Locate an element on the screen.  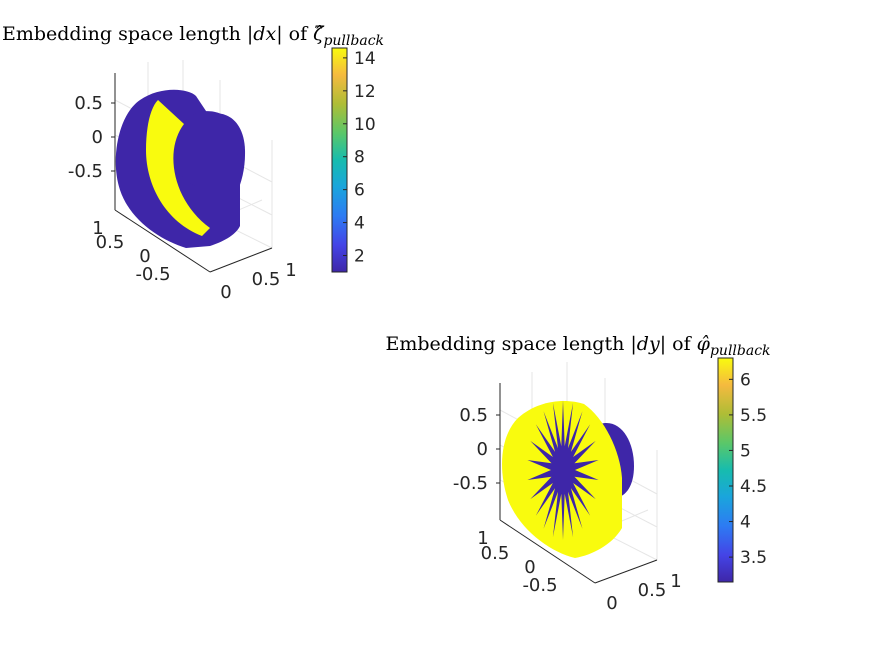
colorbar-tick-label: 4.5 is located at coordinates (753, 487).